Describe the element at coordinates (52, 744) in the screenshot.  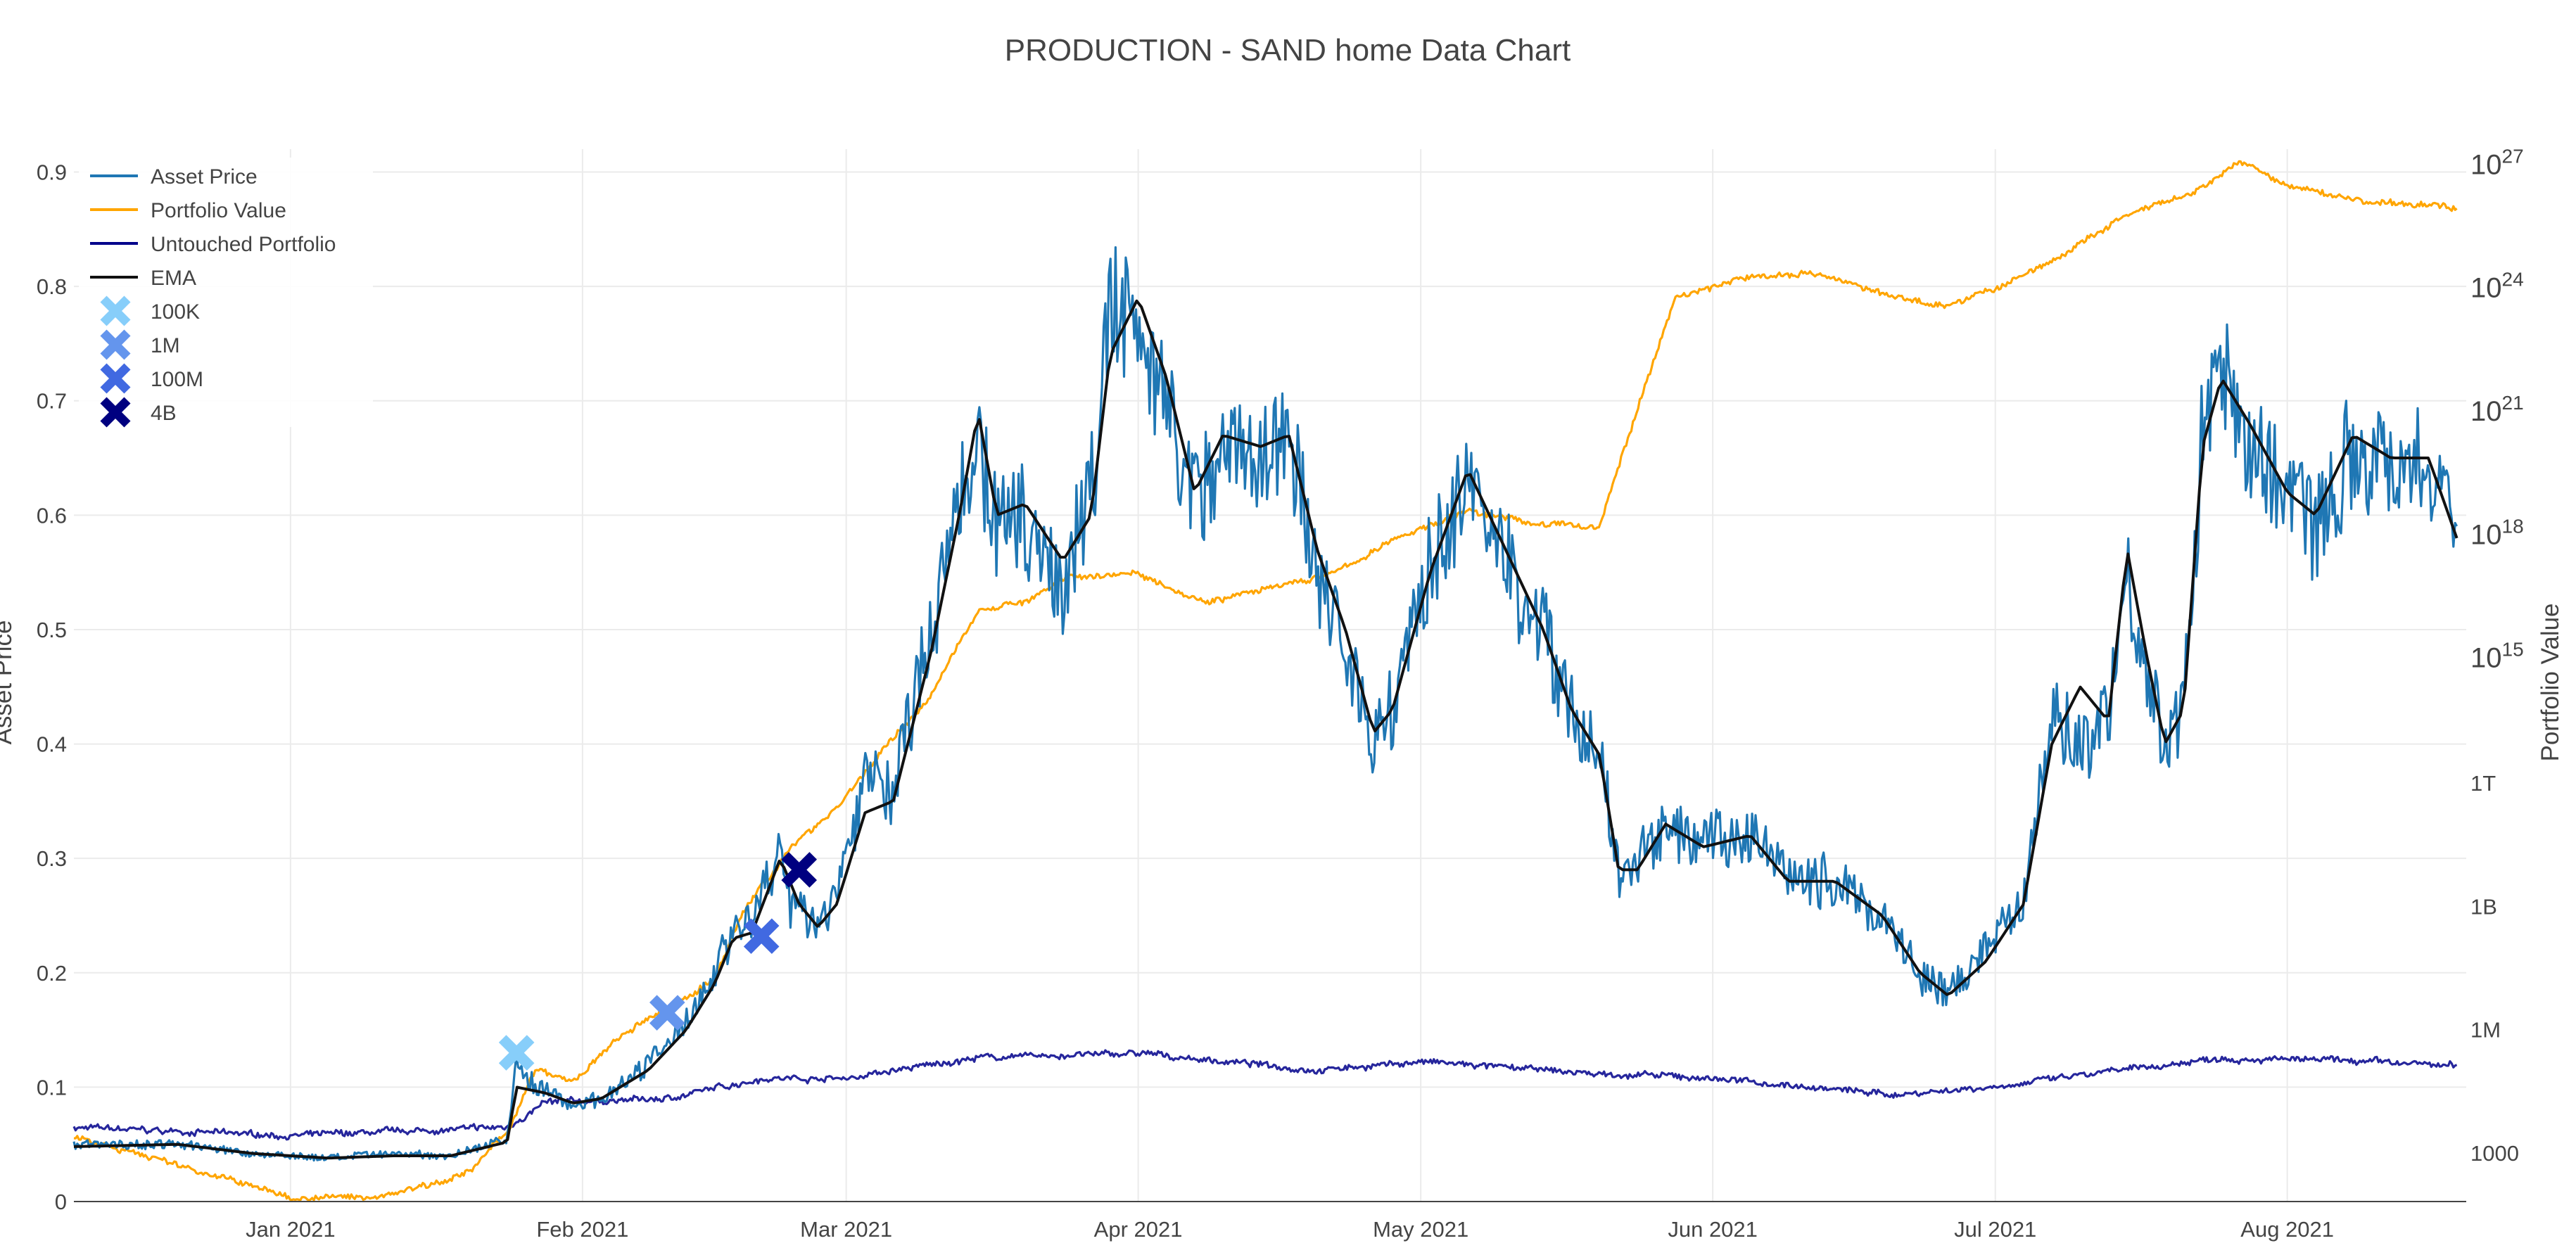
I see `y-left-tick-label: 0.4` at that location.